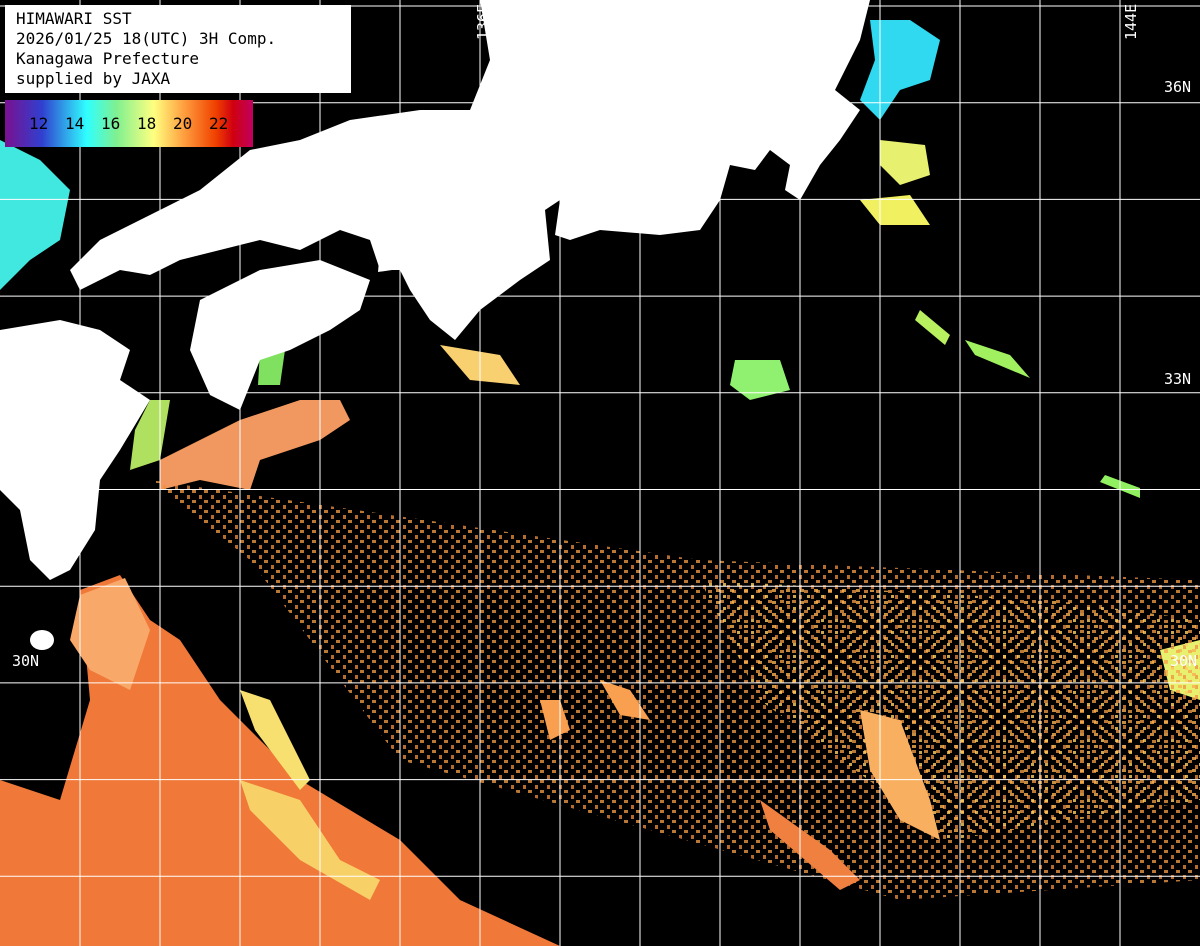 Image resolution: width=1200 pixels, height=946 pixels. Describe the element at coordinates (483, 21) in the screenshot. I see `lon-label-136e: 136E` at that location.